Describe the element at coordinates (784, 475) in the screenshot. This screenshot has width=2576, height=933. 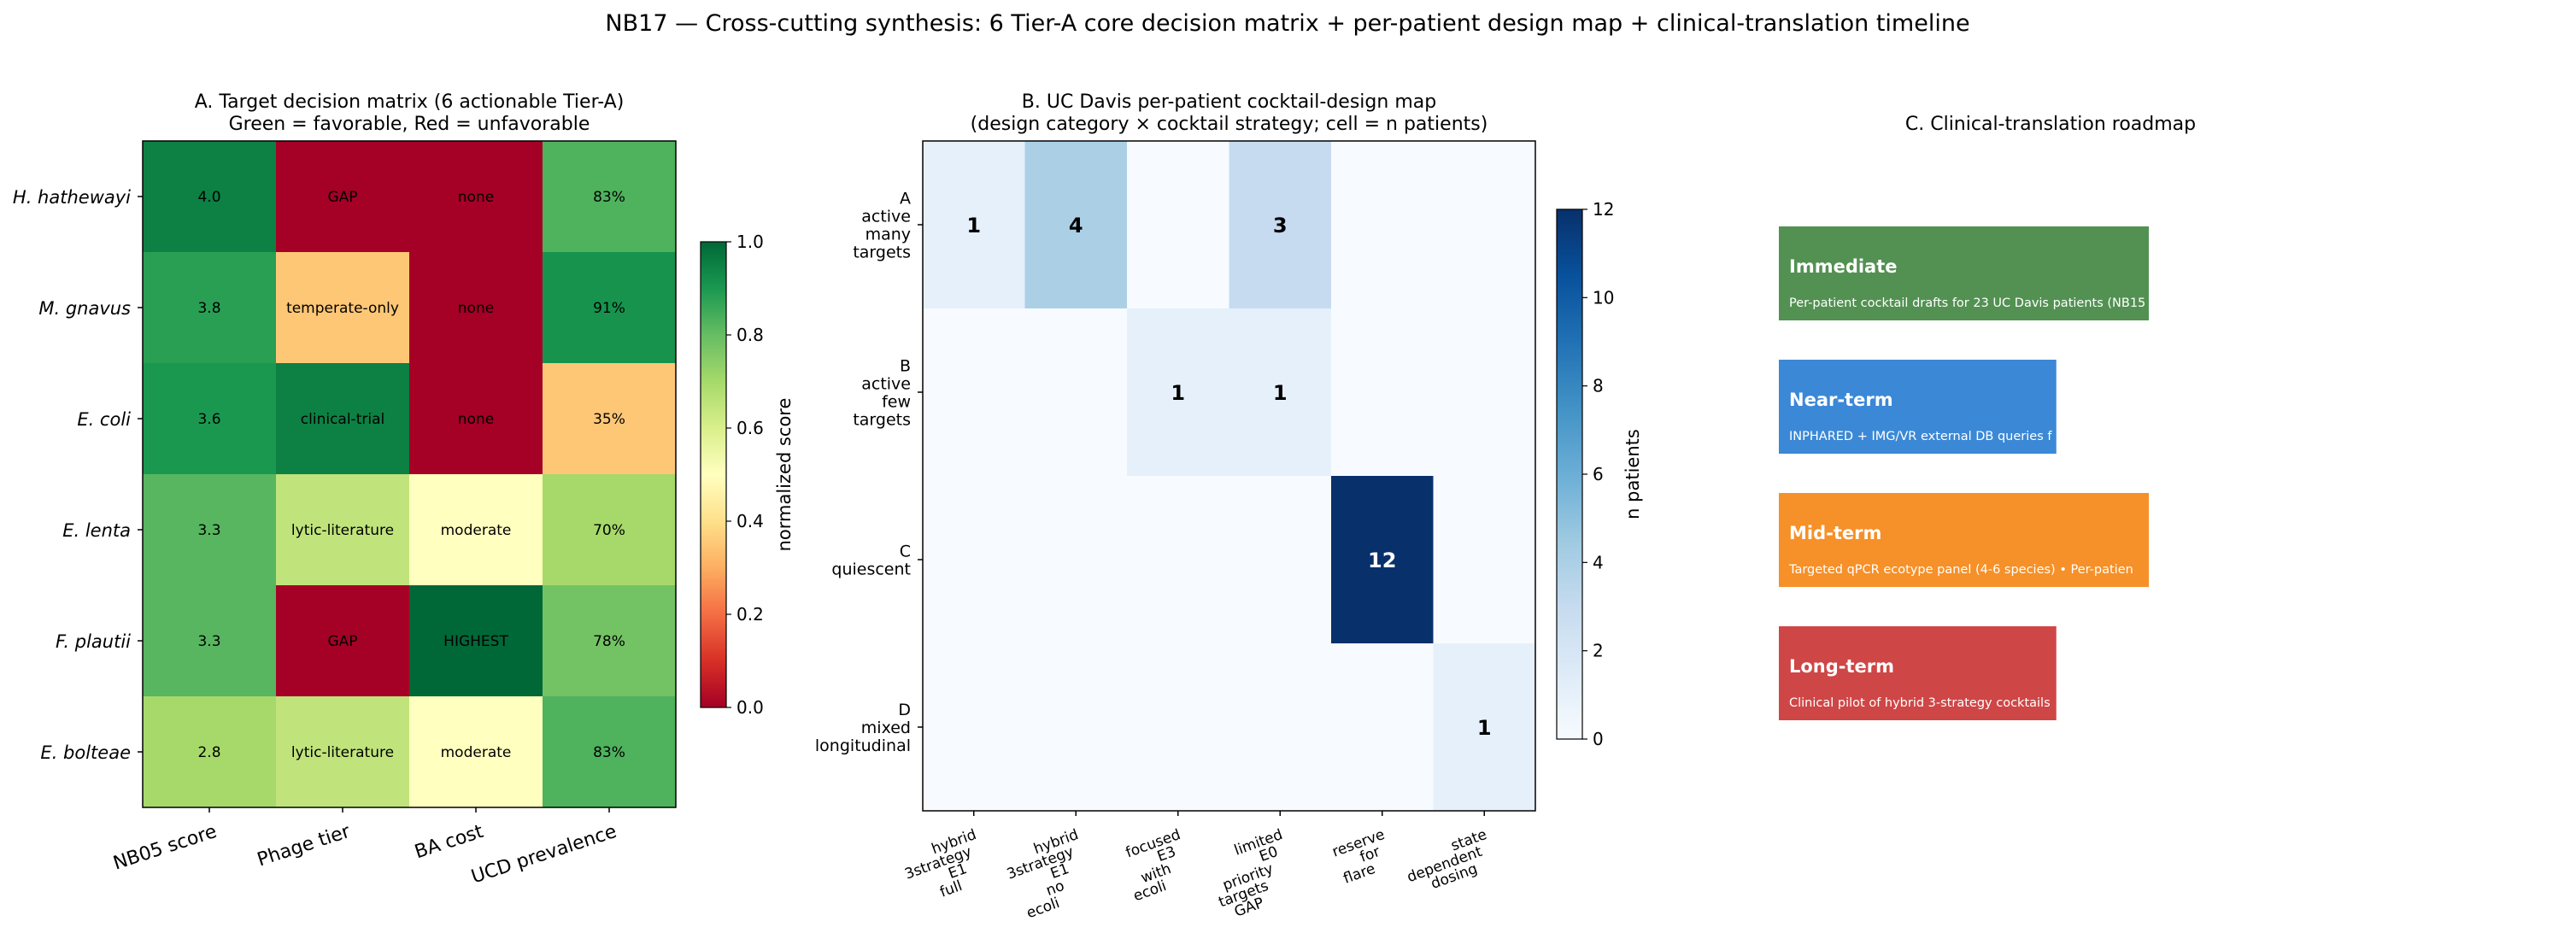
I see `colorbar-a-label: normalized score` at that location.